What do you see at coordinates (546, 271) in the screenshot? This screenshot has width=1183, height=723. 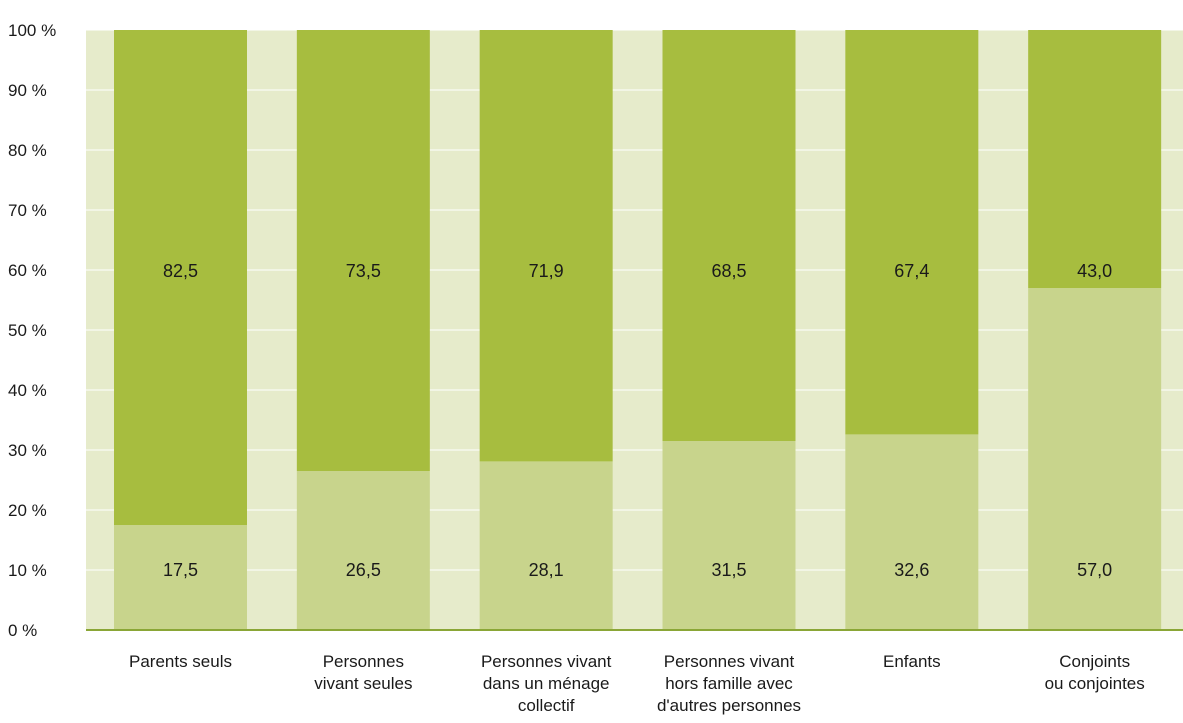 I see `data-label: 71,9` at bounding box center [546, 271].